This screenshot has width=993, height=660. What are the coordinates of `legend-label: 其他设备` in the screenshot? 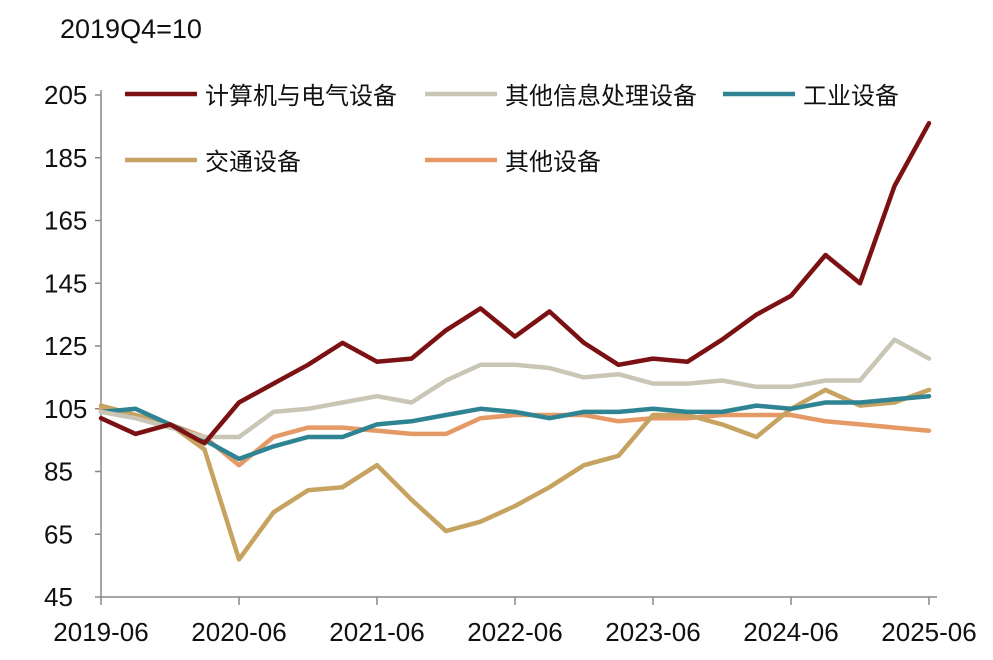 It's located at (553, 162).